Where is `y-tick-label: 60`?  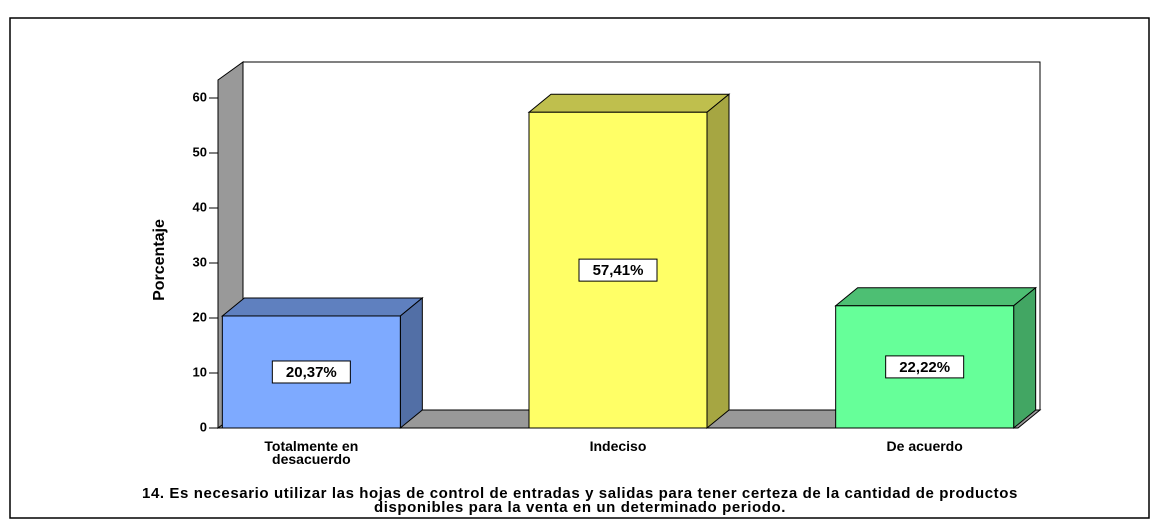
y-tick-label: 60 is located at coordinates (200, 96).